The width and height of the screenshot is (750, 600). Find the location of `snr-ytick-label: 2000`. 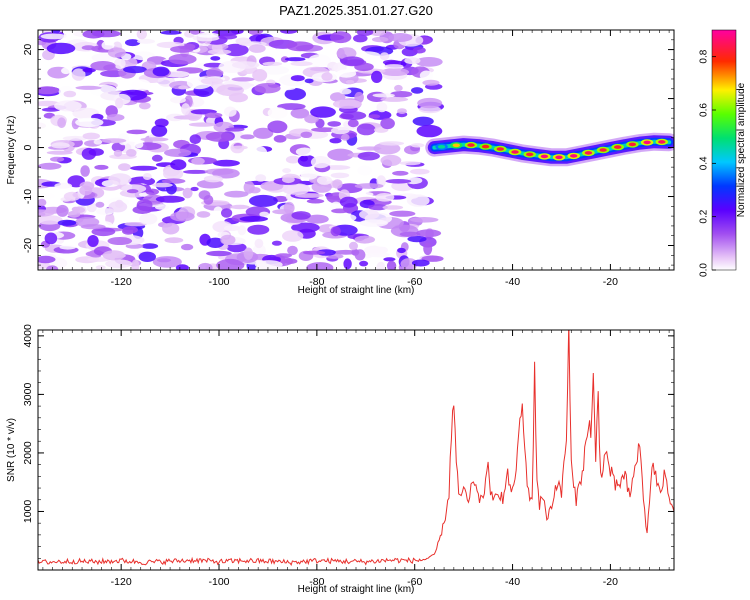

snr-ytick-label: 2000 is located at coordinates (28, 453).